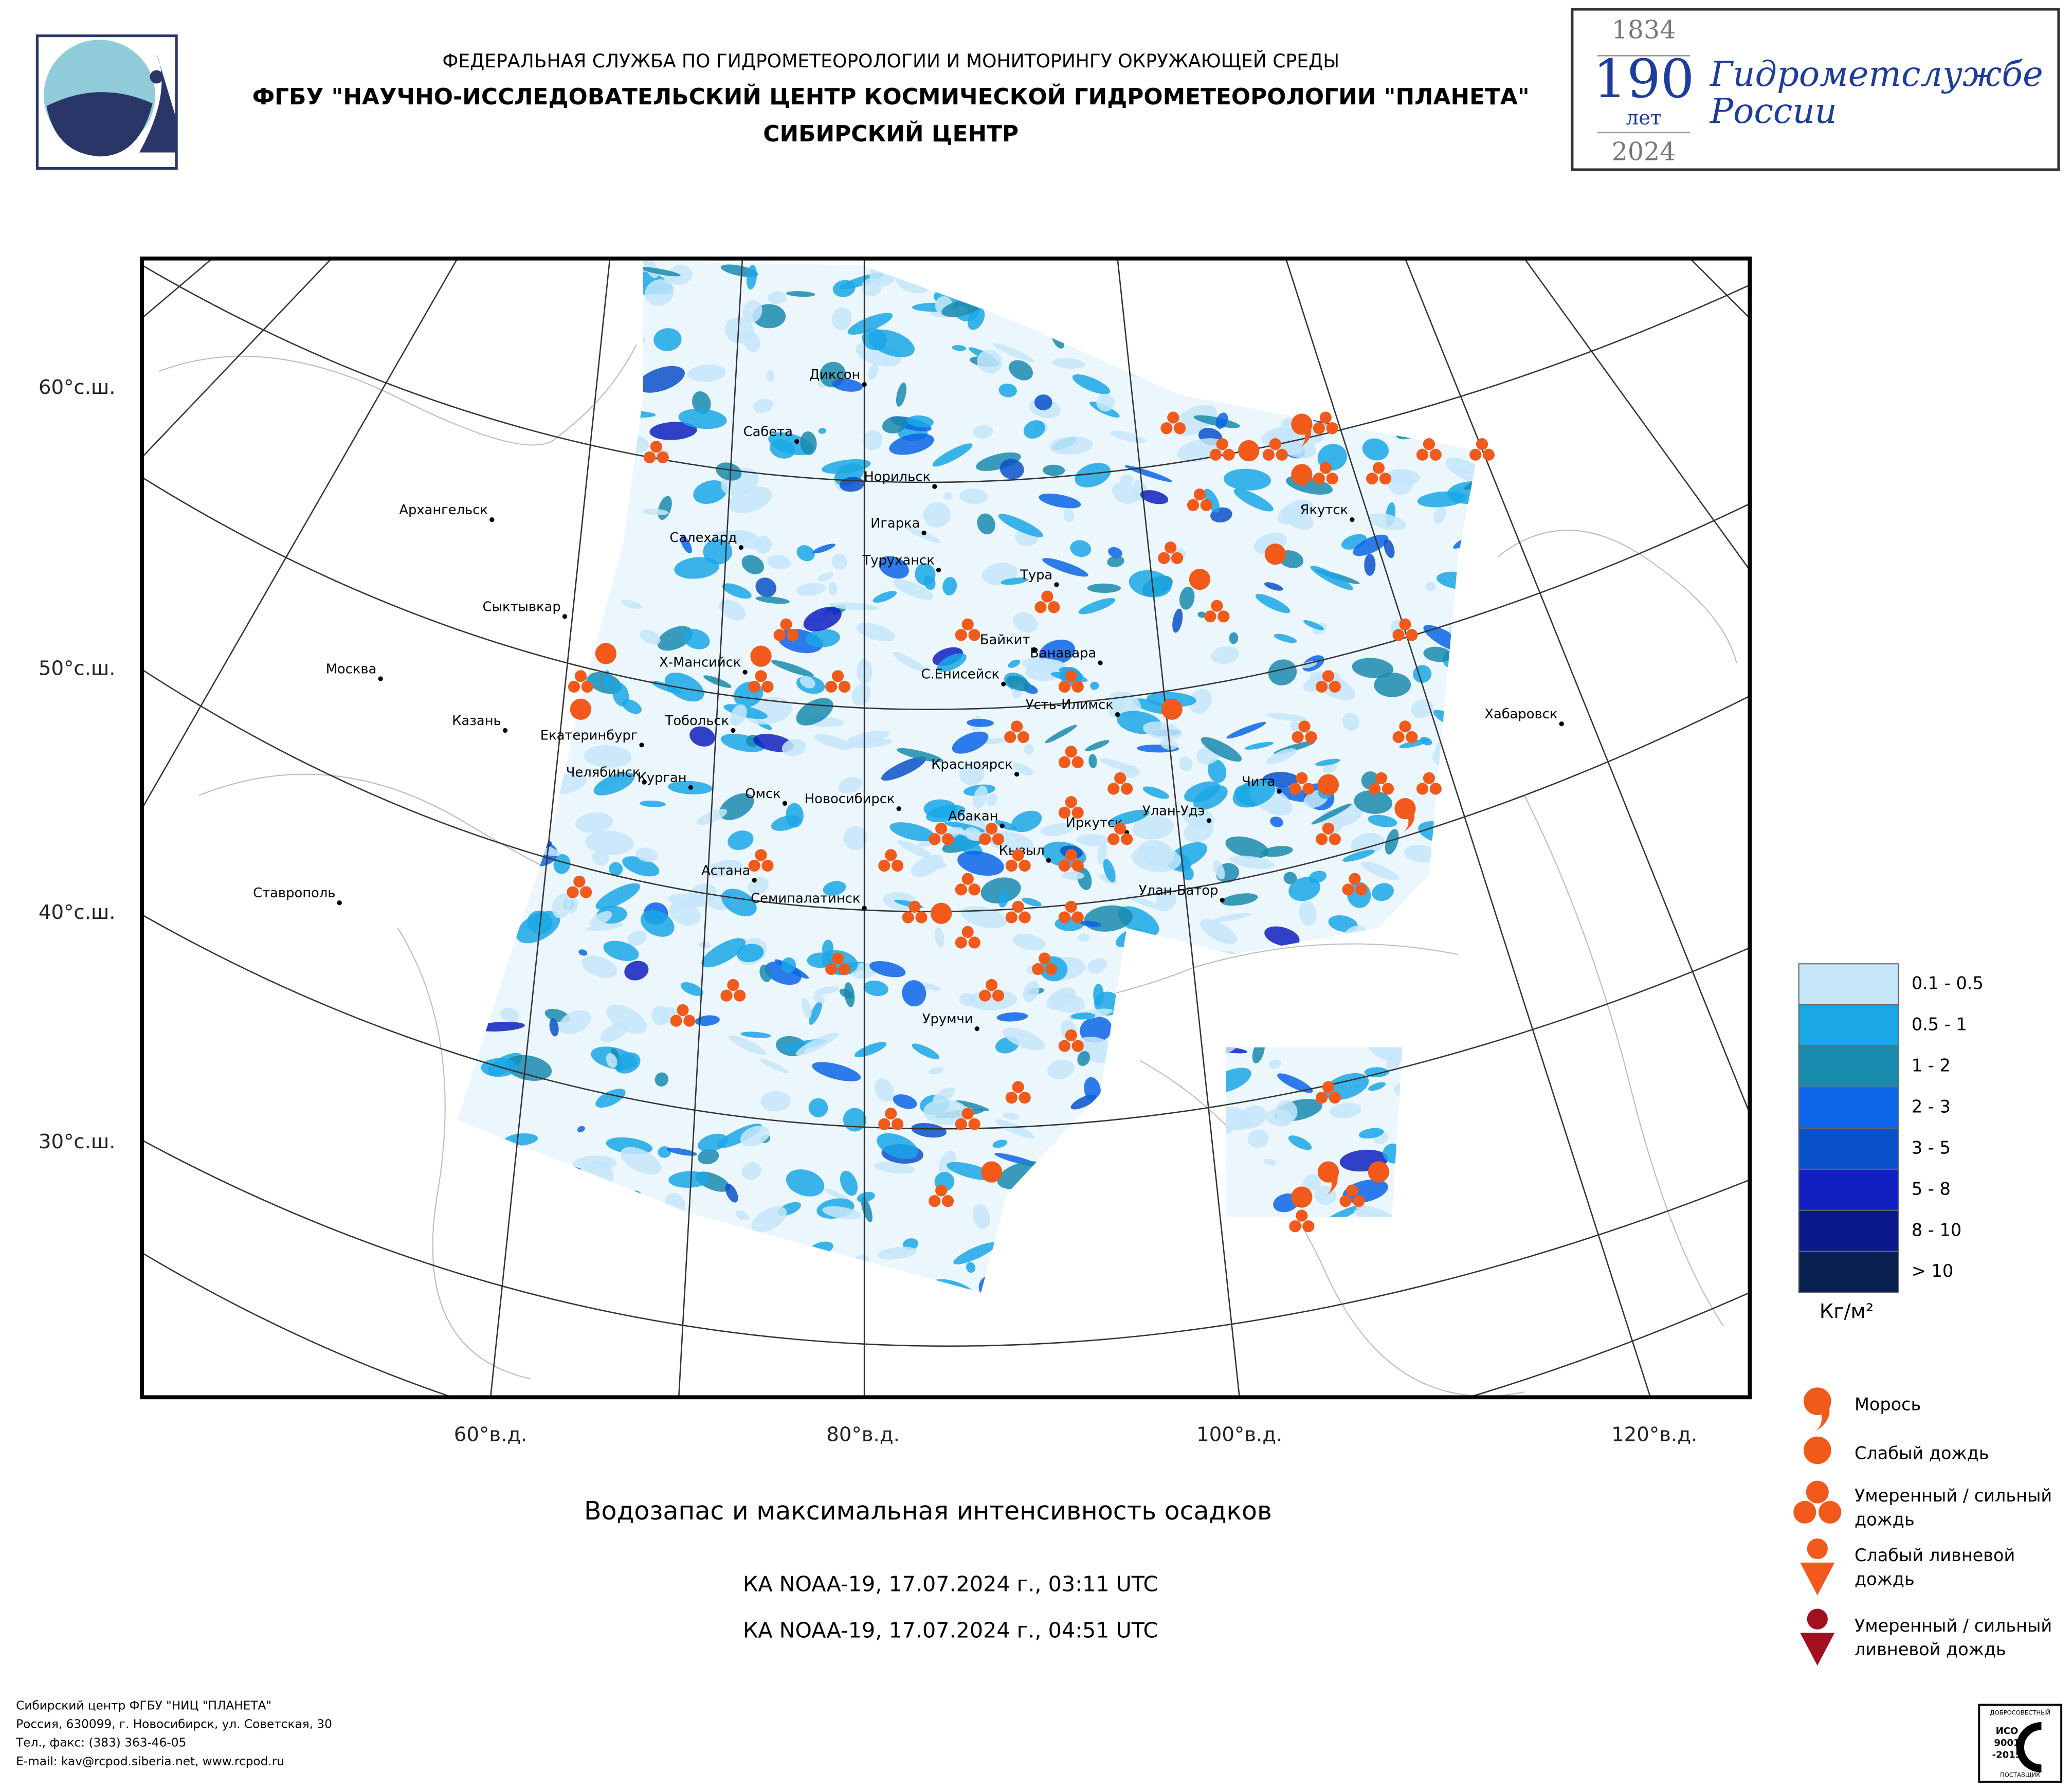  What do you see at coordinates (1930, 1649) in the screenshot?
I see `legend-label: ливневой дождь` at bounding box center [1930, 1649].